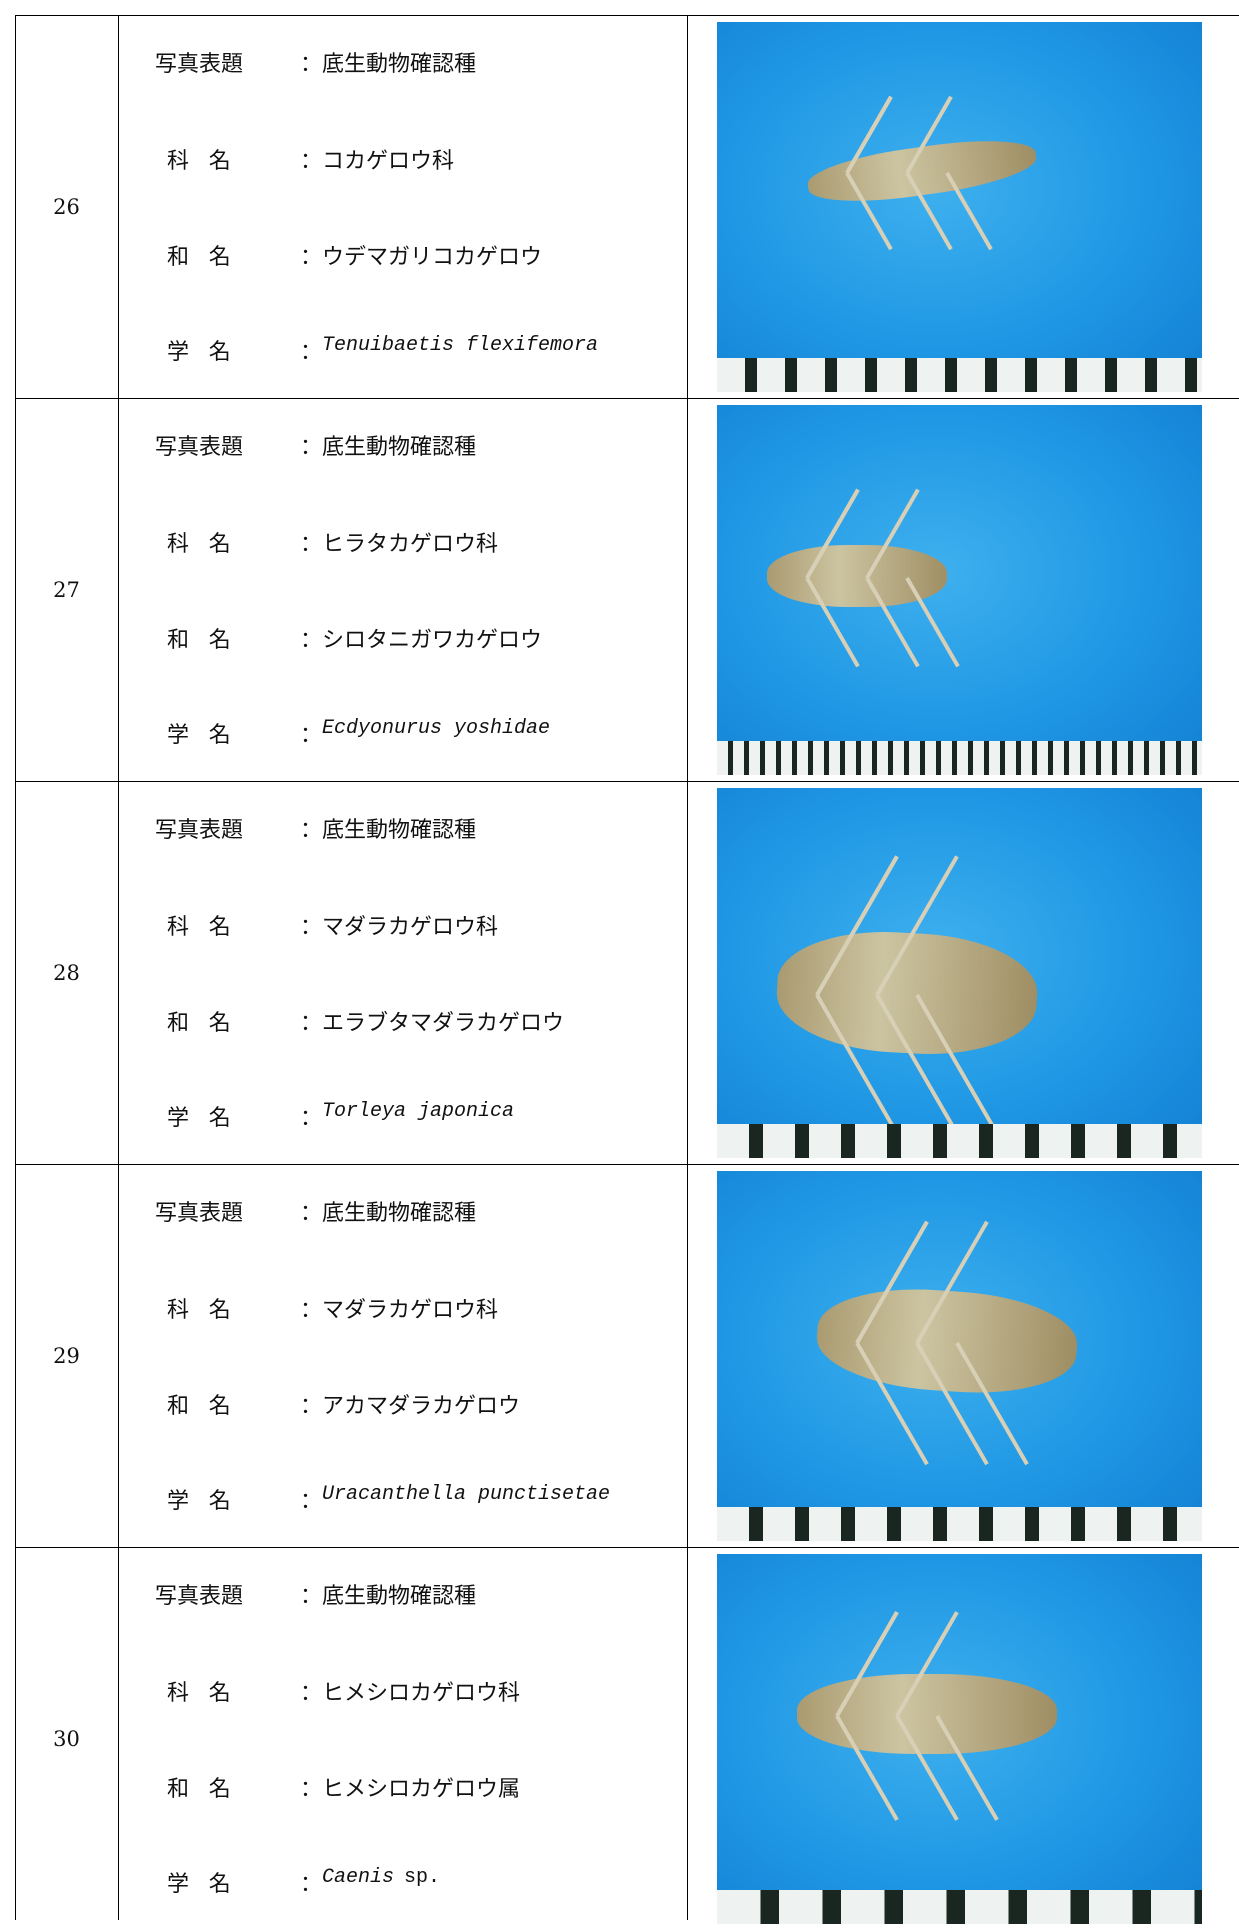 The image size is (1239, 1930). I want to click on field-value: コカゲロウ科, so click(388, 161).